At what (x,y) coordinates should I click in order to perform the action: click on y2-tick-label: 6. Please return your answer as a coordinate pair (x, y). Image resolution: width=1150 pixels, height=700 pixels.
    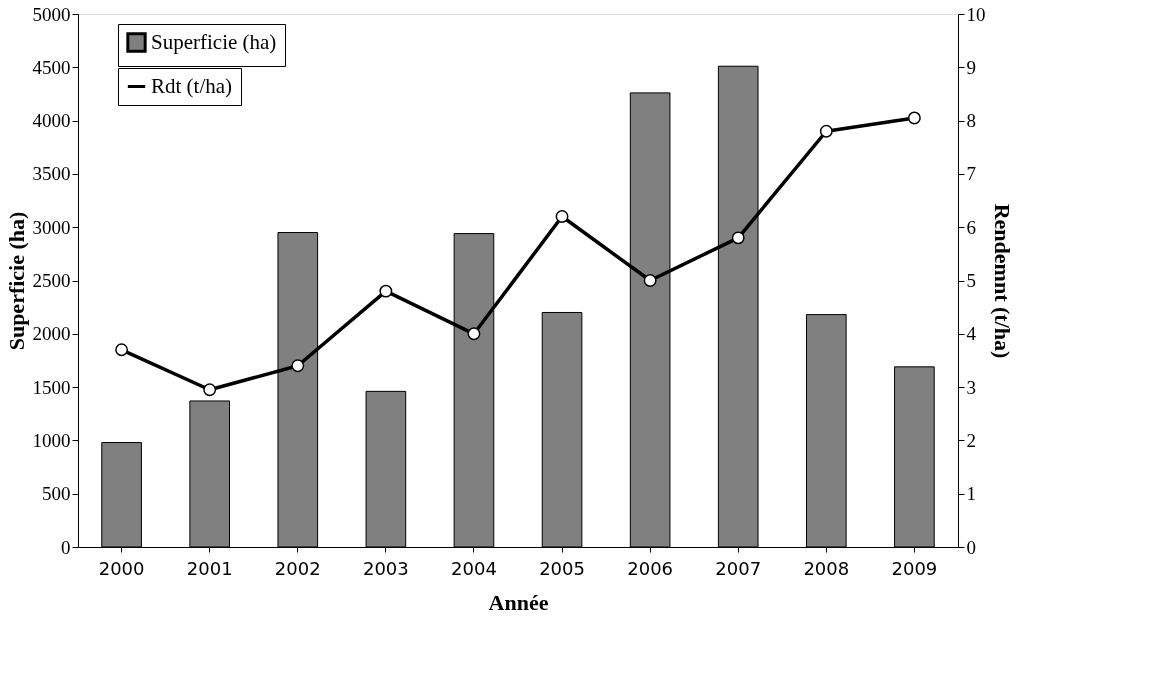
    Looking at the image, I should click on (971, 227).